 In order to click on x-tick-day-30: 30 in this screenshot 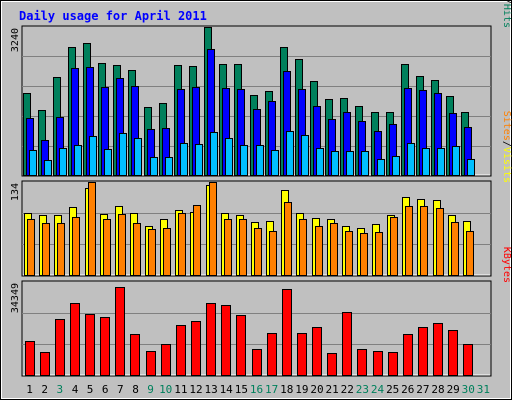, I will do `click(468, 389)`.